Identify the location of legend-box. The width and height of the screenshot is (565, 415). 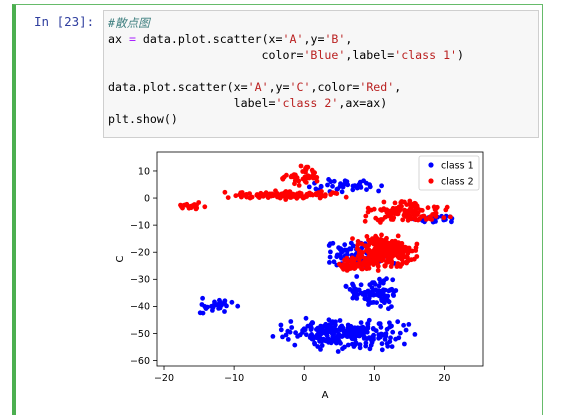
(449, 173).